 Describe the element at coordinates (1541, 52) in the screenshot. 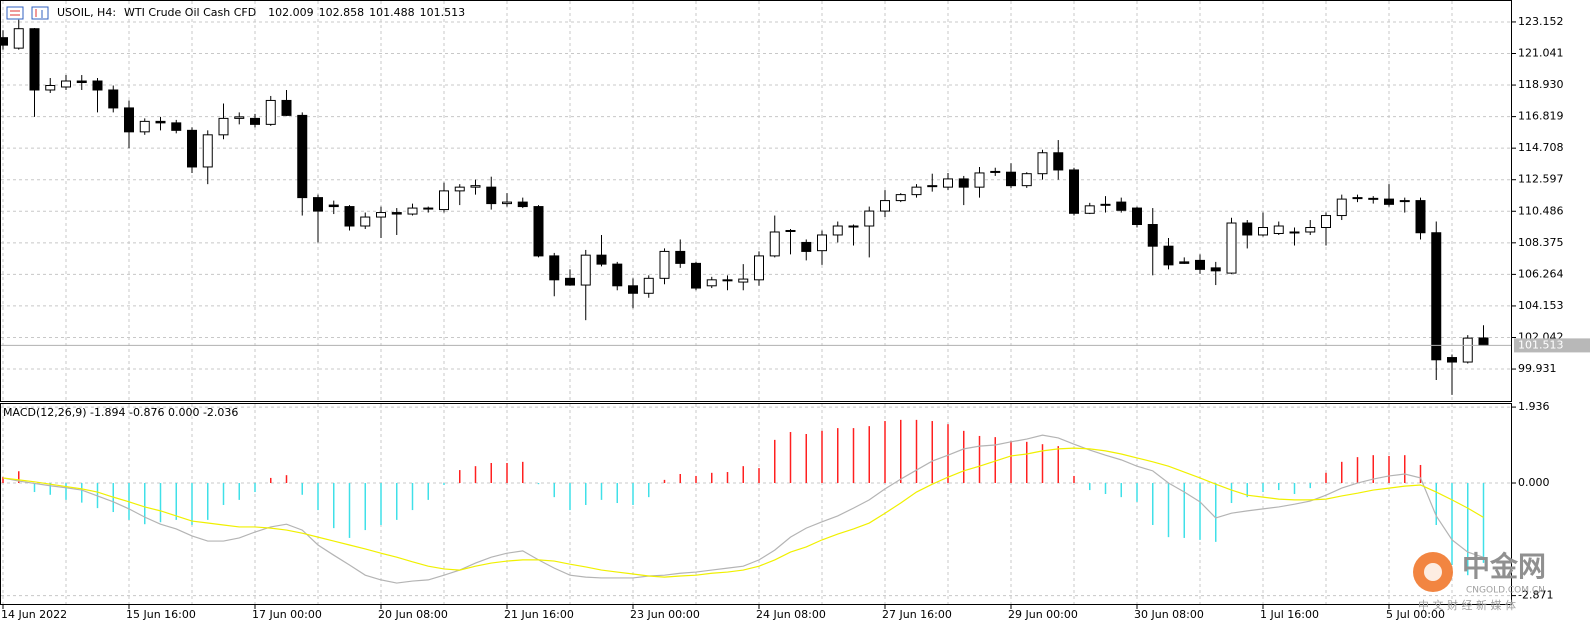

I see `y-tick-label: 121.041` at that location.